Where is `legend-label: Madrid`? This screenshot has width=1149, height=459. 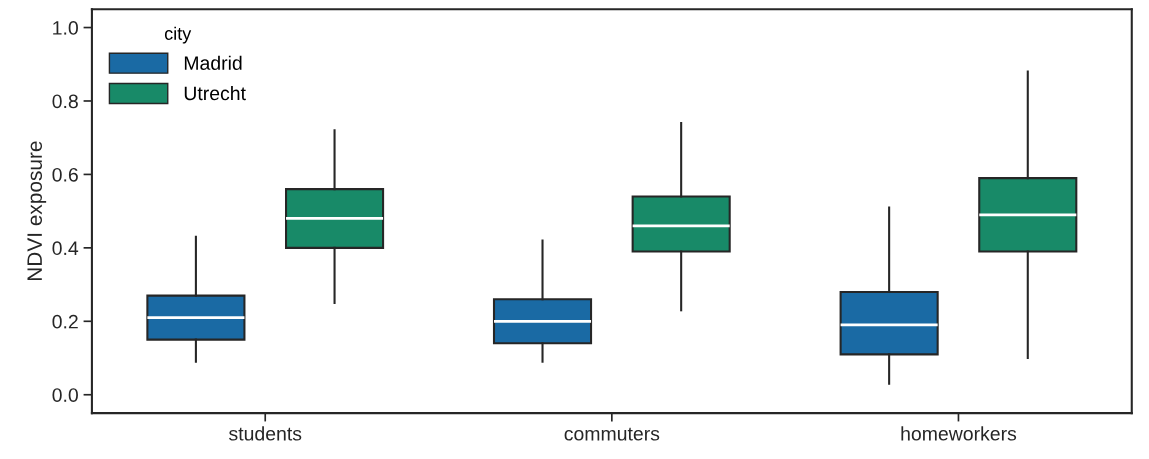
legend-label: Madrid is located at coordinates (213, 62).